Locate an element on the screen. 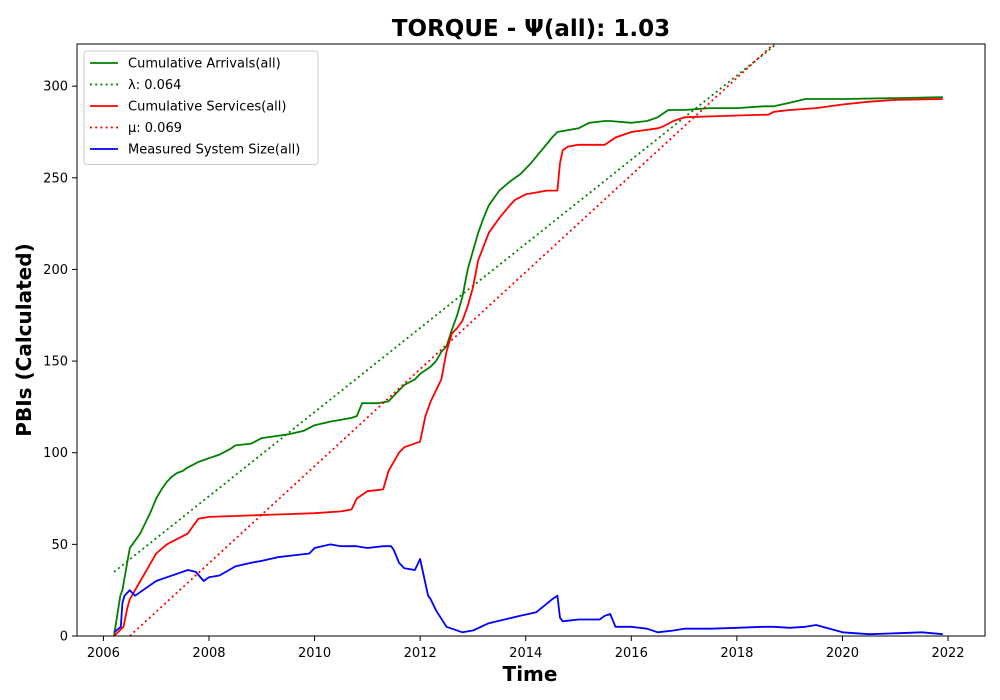  y-tick-label: 200 is located at coordinates (55, 270).